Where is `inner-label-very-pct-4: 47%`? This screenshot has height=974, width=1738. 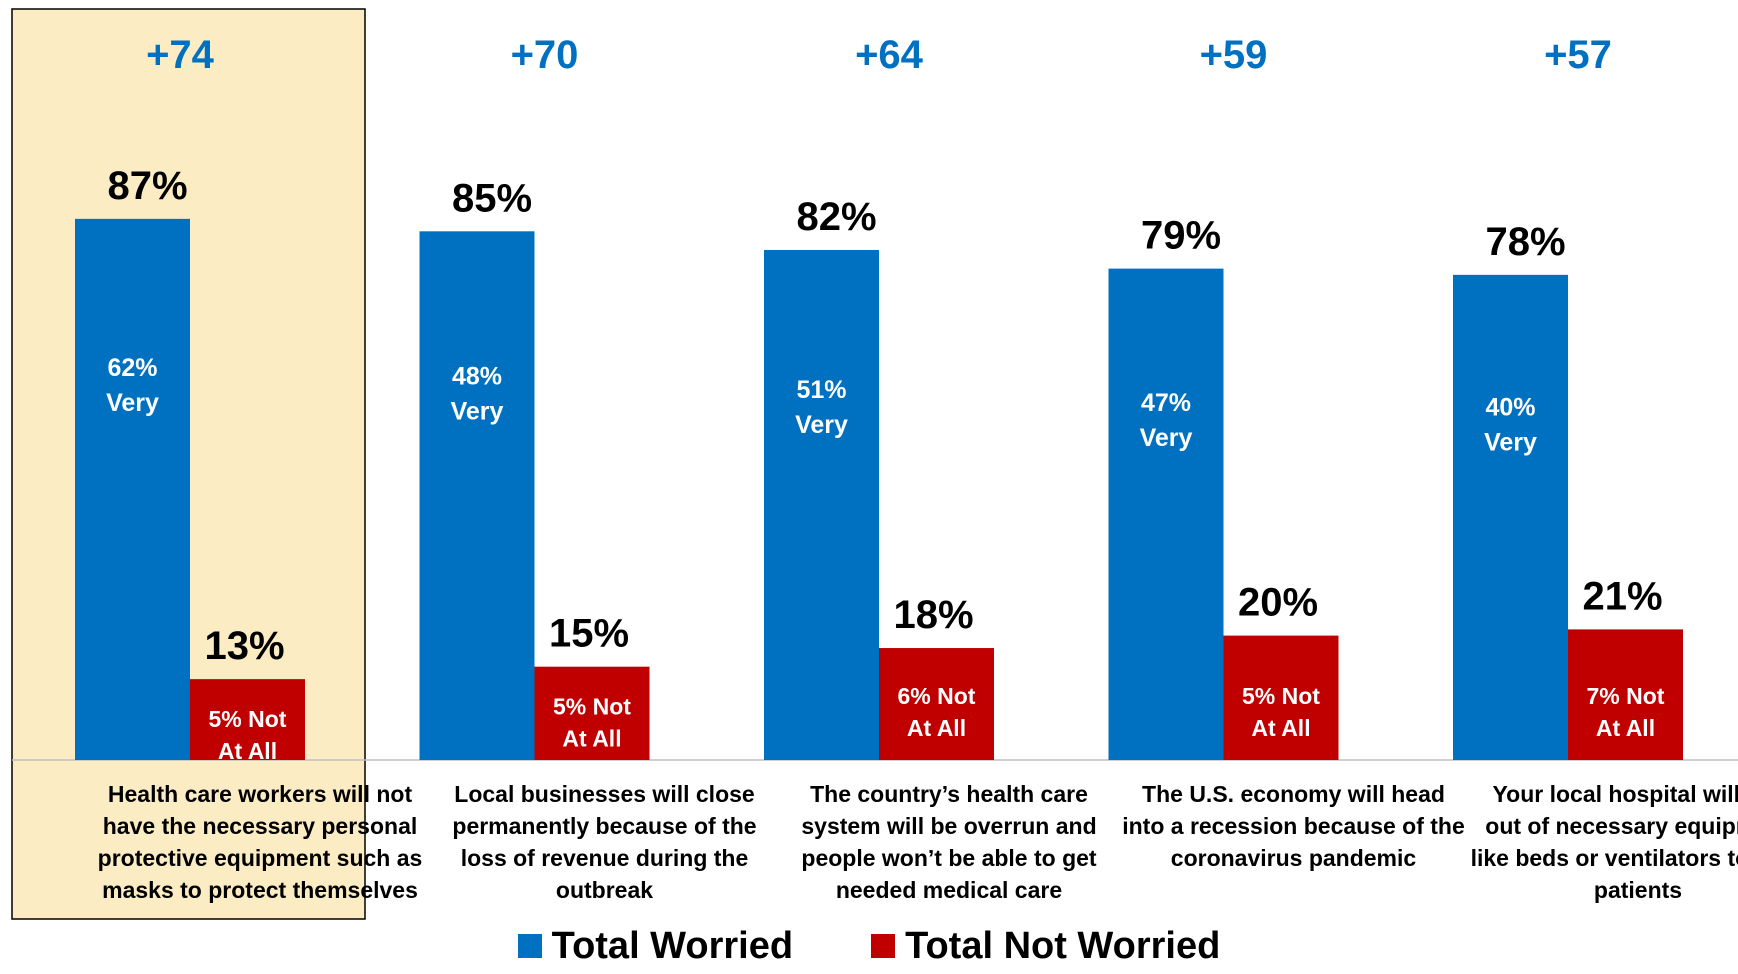
inner-label-very-pct-4: 47% is located at coordinates (1166, 403).